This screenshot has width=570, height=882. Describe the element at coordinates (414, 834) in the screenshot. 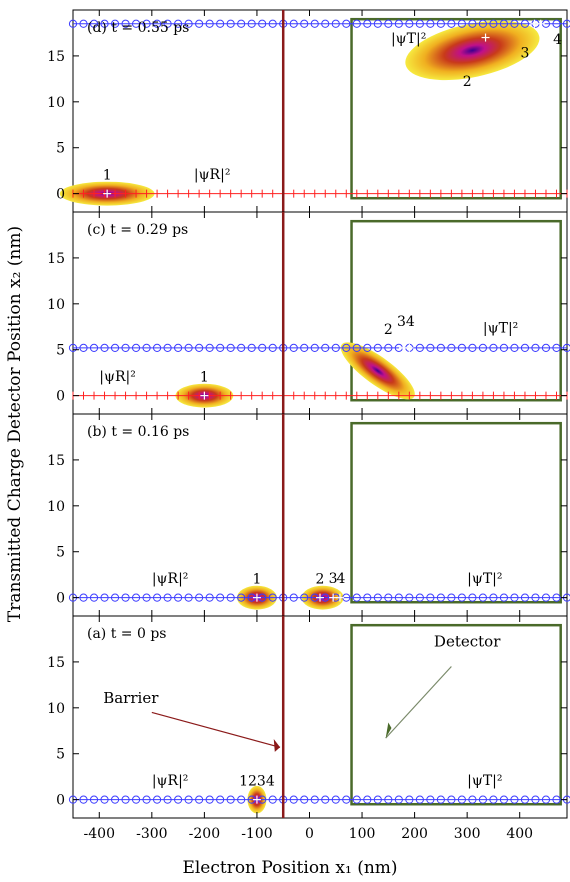

I see `x-tick-label: 200` at that location.